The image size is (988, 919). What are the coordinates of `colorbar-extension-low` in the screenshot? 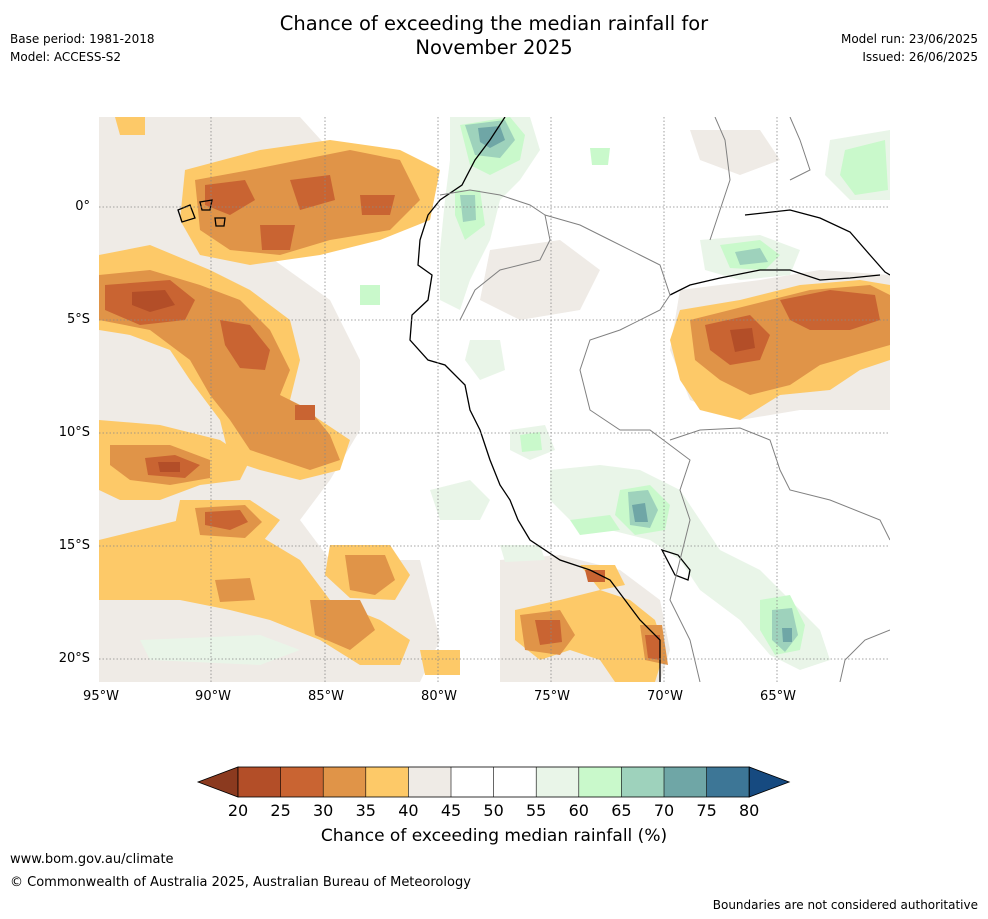 It's located at (217, 782).